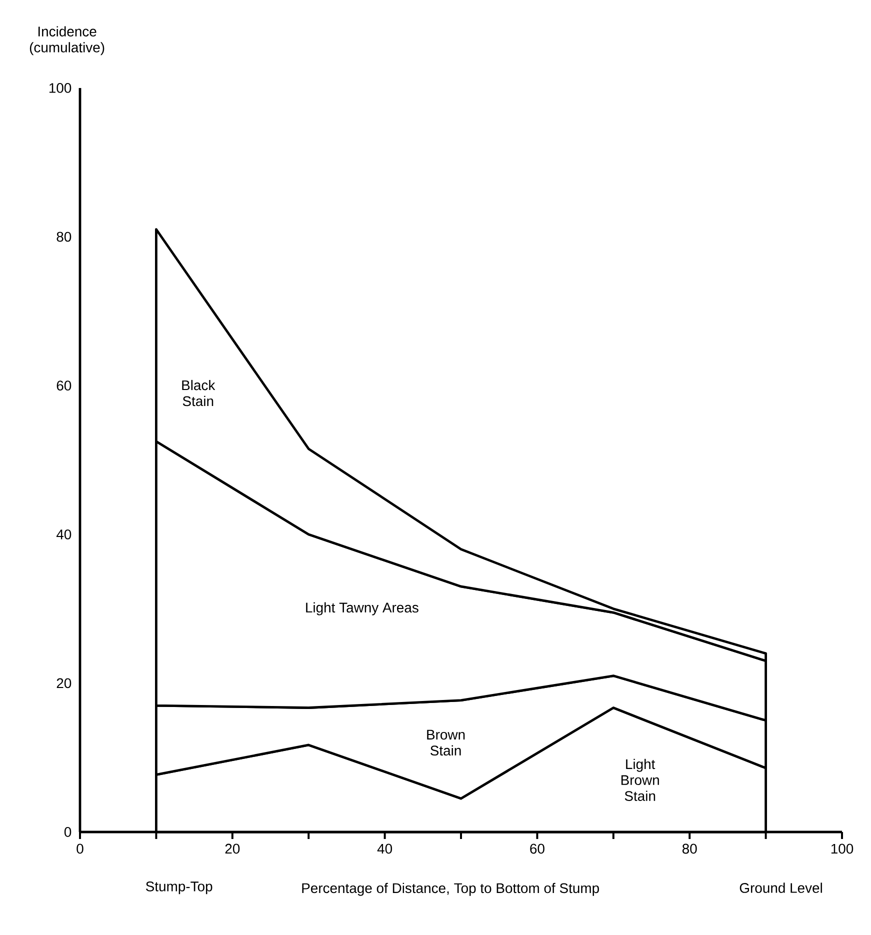  What do you see at coordinates (232, 849) in the screenshot?
I see `x-tick-label: 20` at bounding box center [232, 849].